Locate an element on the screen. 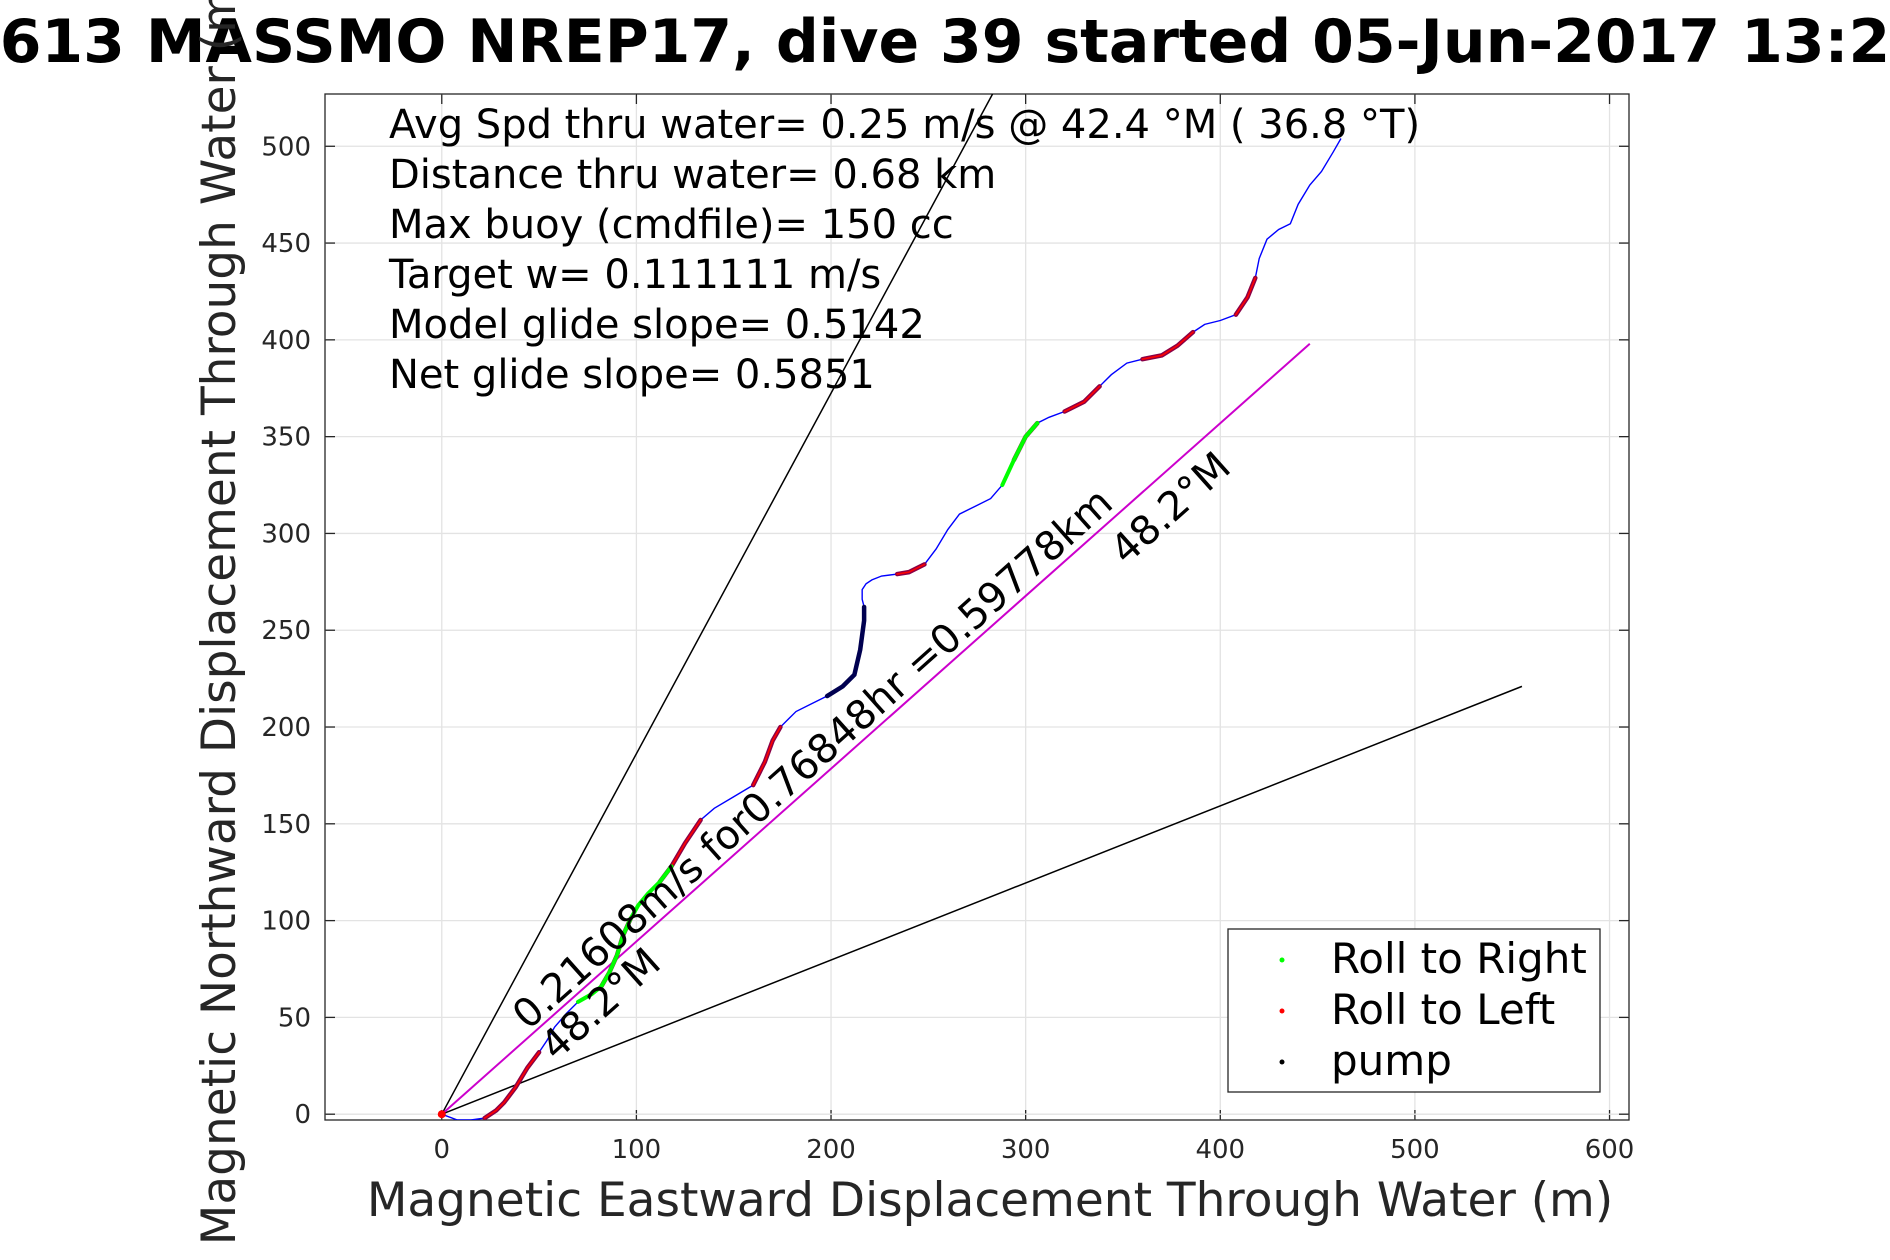  x-tick-label: 100 is located at coordinates (637, 1150).